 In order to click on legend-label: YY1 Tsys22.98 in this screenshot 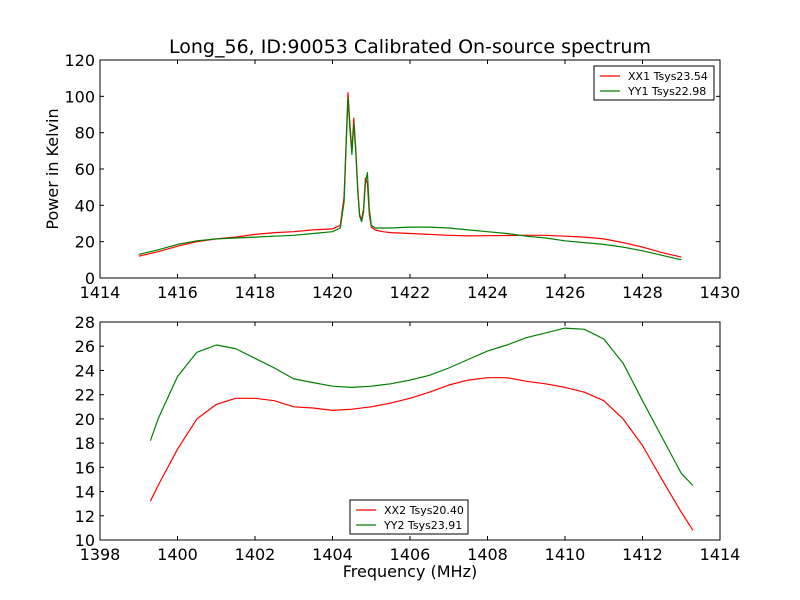, I will do `click(666, 91)`.